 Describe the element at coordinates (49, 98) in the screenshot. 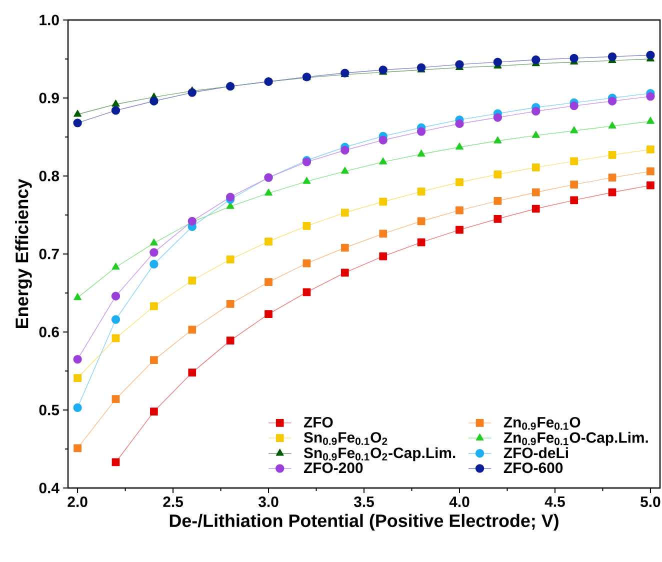

I see `y-tick-label: 0.9` at that location.